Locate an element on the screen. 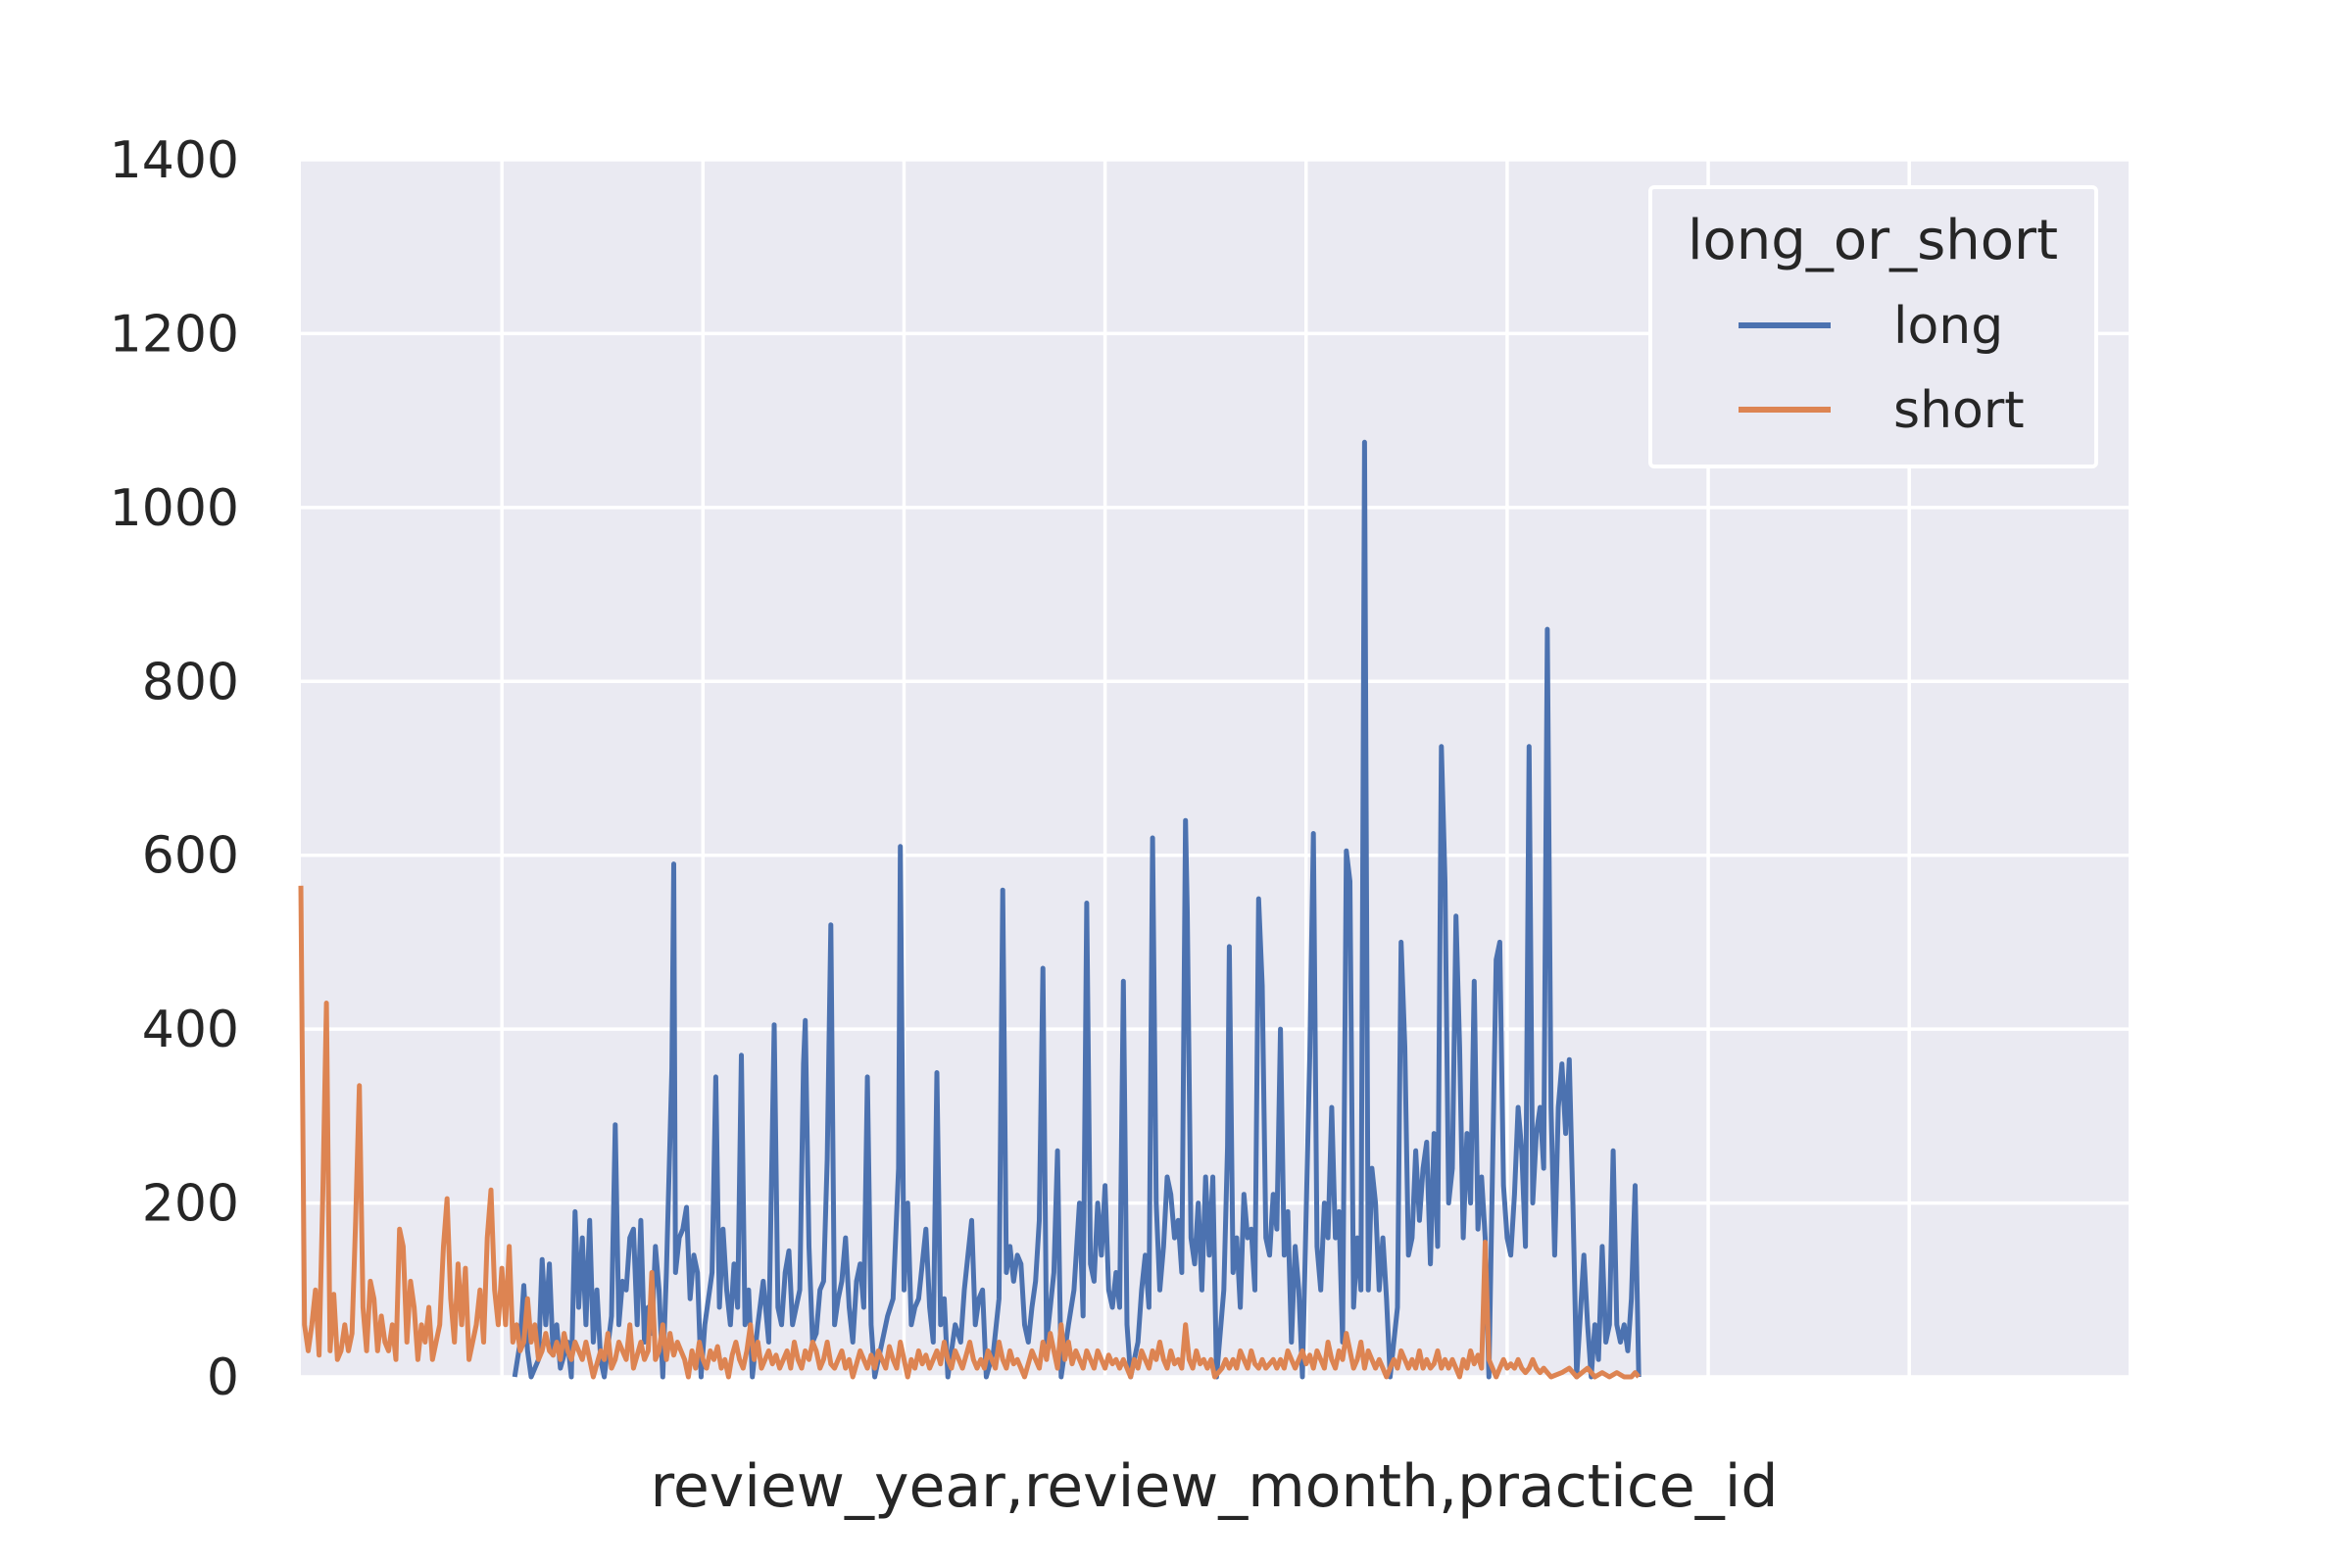  legend-title: long_or_short is located at coordinates (1873, 240).